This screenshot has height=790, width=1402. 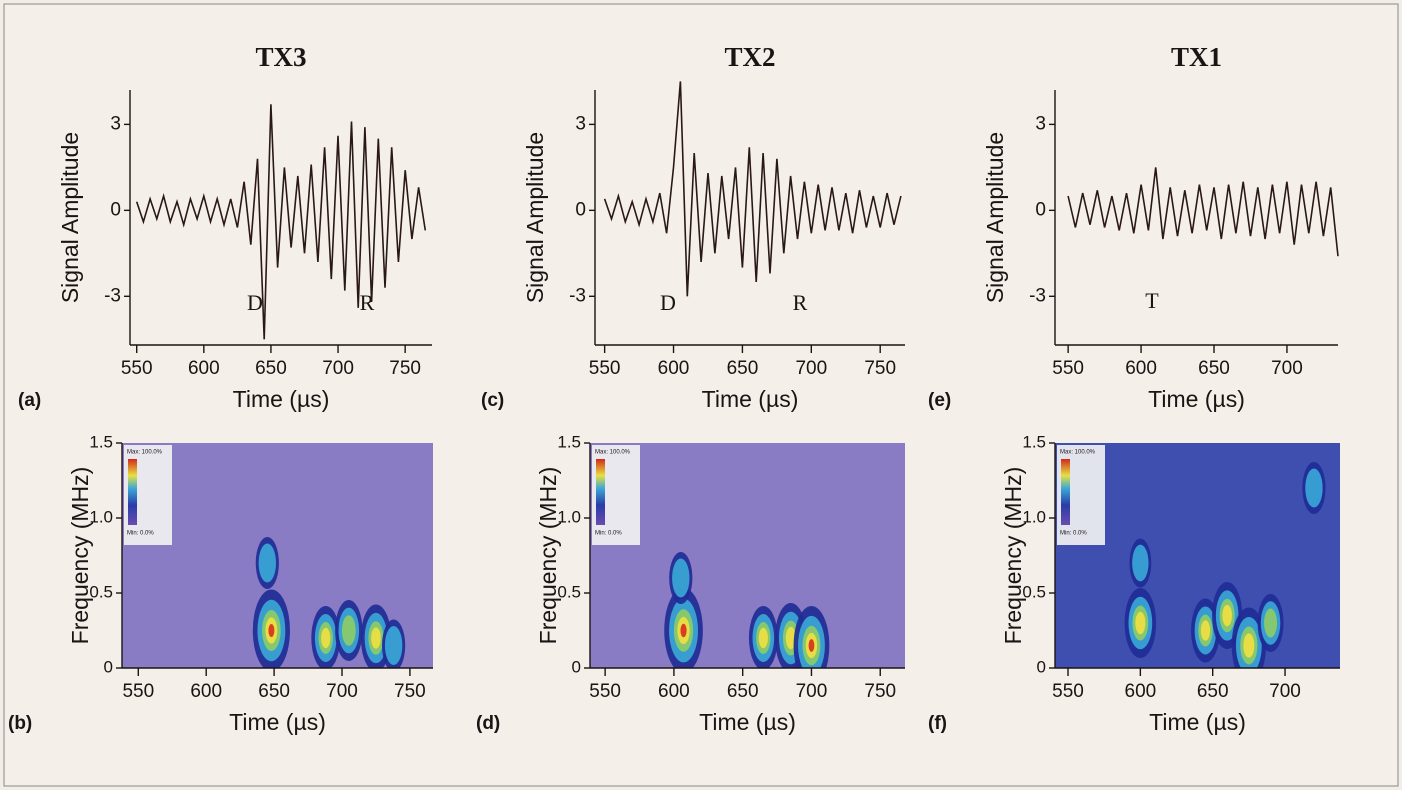 What do you see at coordinates (492, 400) in the screenshot?
I see `panel-label: (c)` at bounding box center [492, 400].